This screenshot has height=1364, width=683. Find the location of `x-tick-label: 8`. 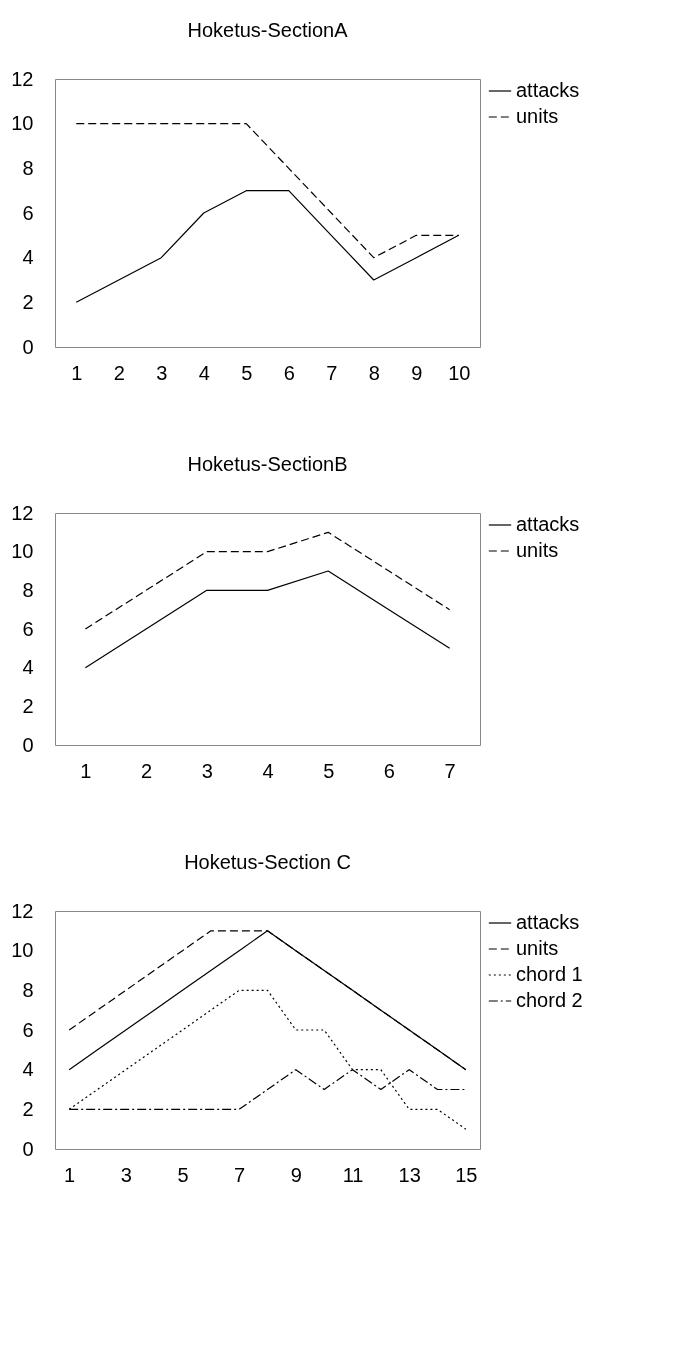

x-tick-label: 8 is located at coordinates (374, 372).